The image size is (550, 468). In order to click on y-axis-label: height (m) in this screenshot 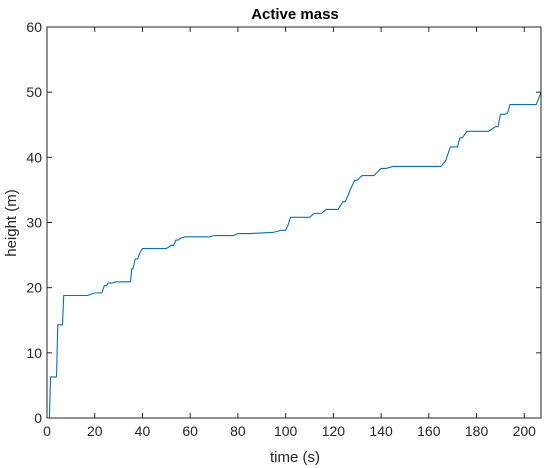, I will do `click(11, 223)`.